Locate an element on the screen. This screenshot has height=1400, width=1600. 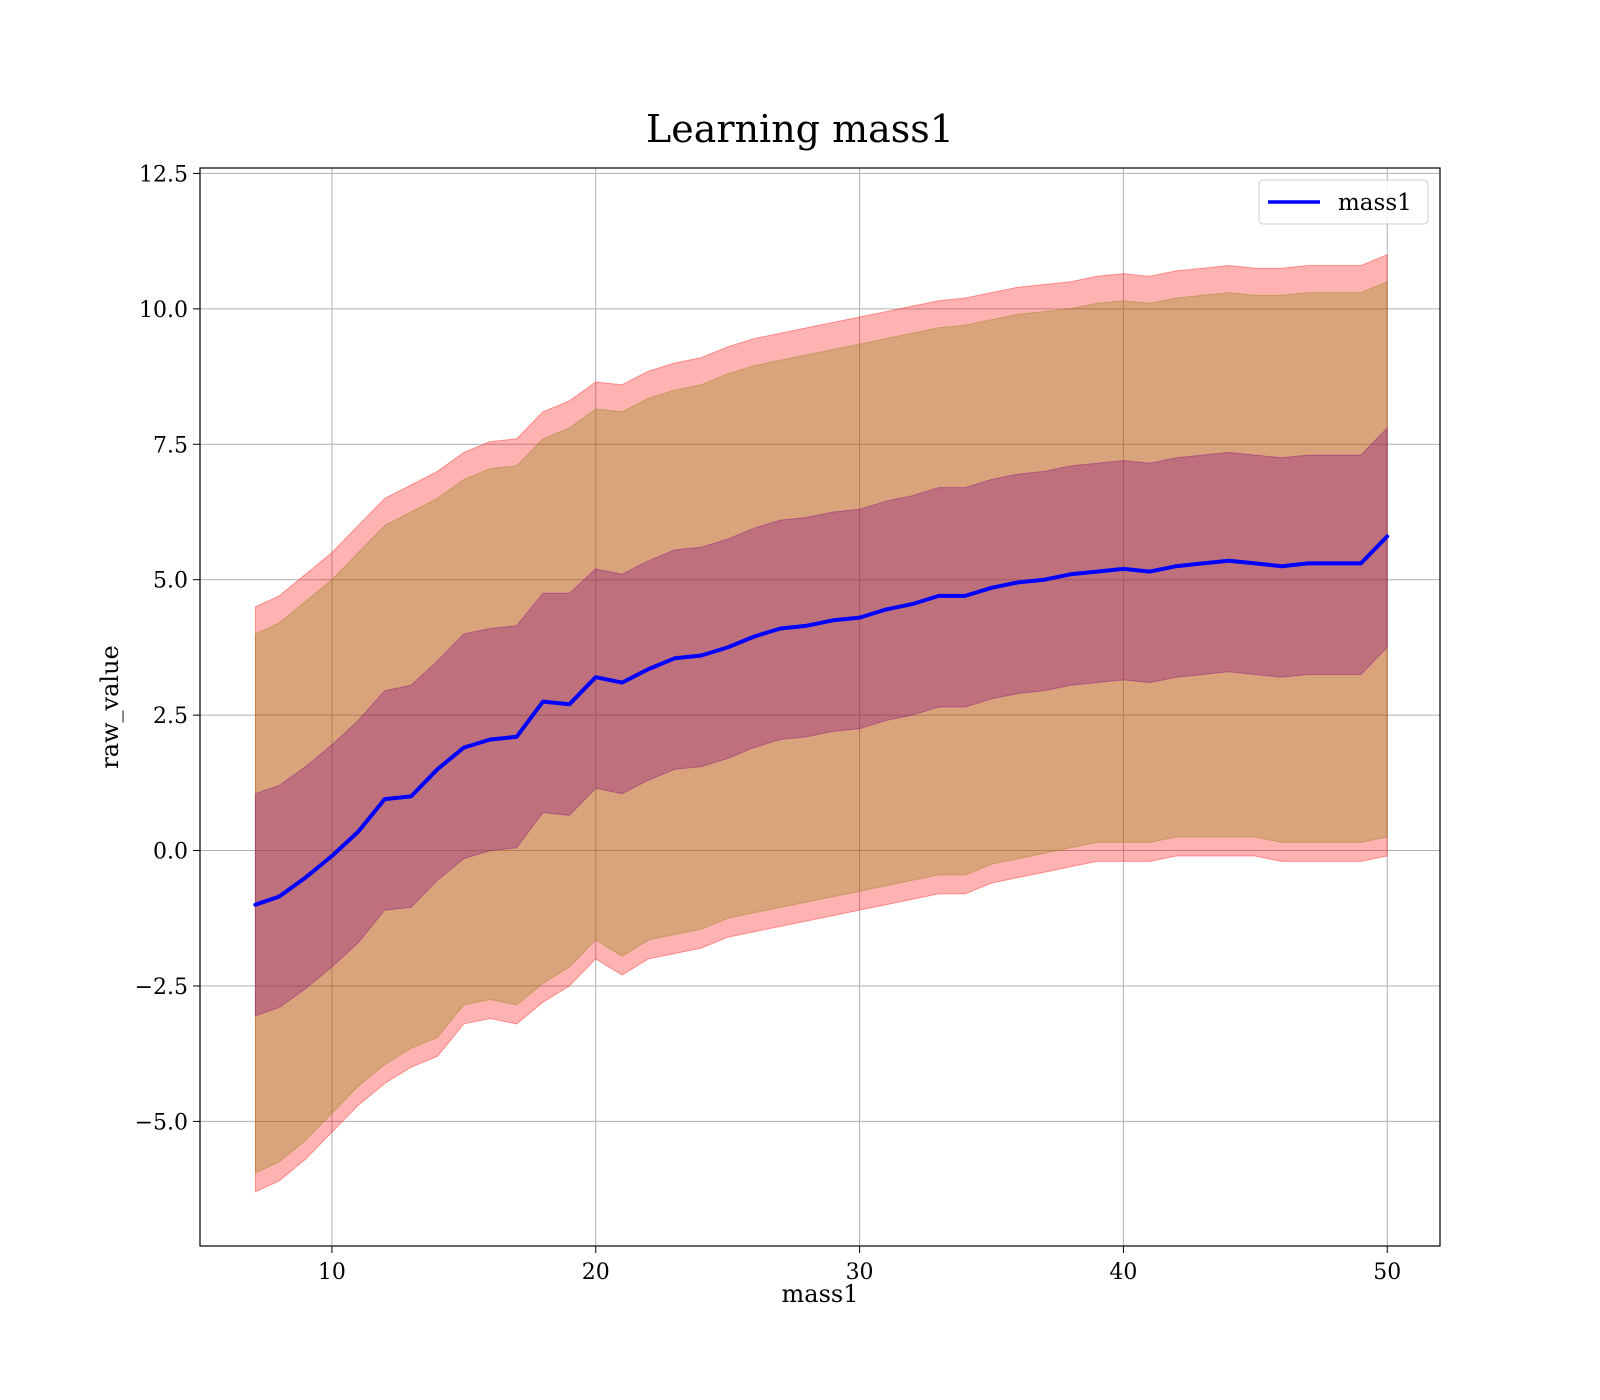
legend: mass1 is located at coordinates (1343, 202).